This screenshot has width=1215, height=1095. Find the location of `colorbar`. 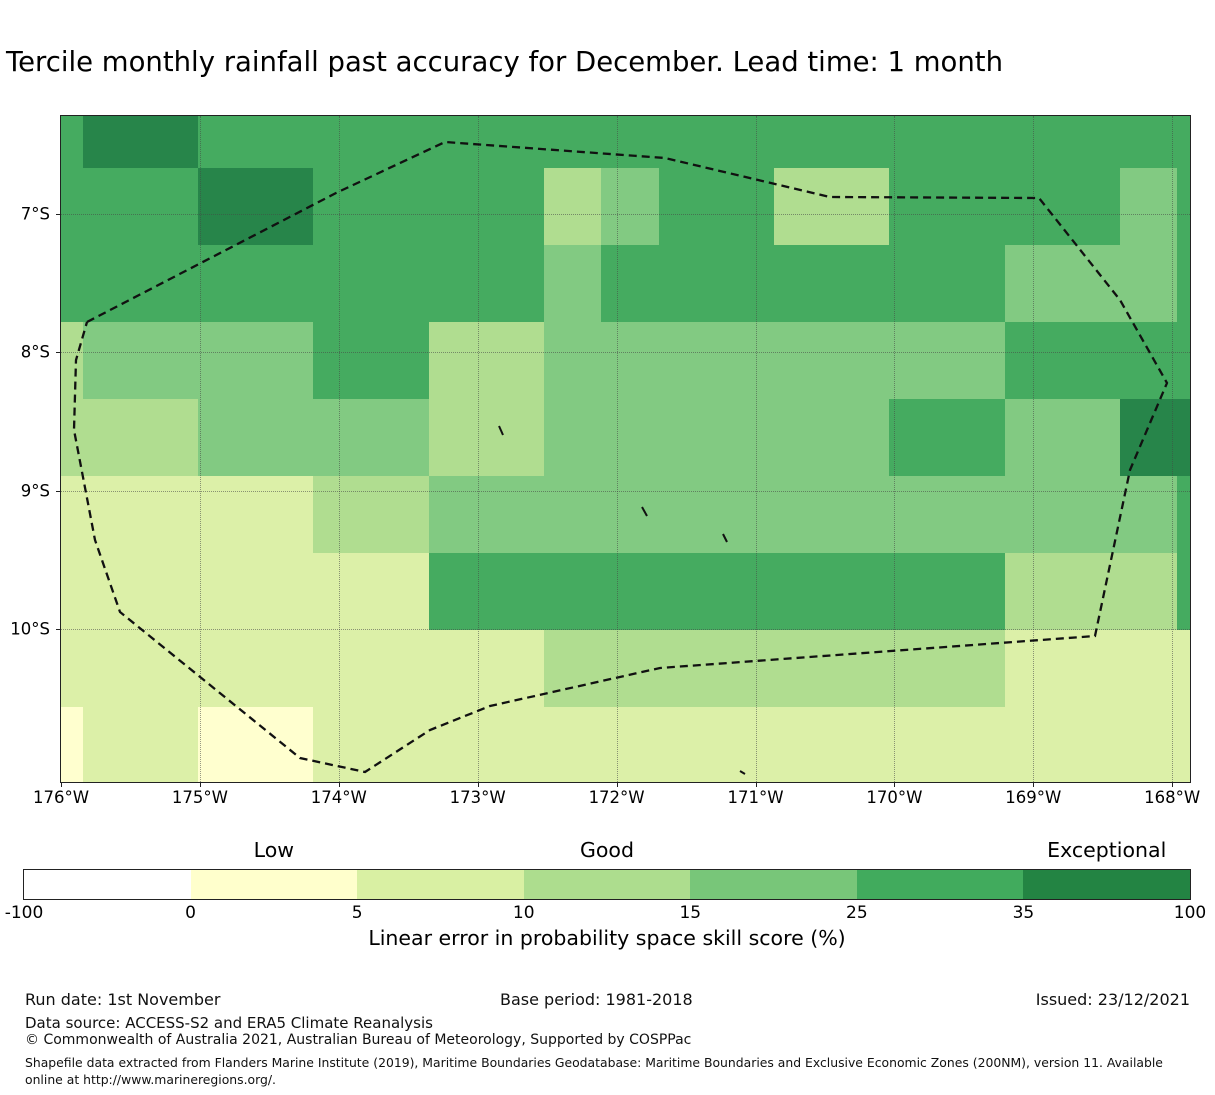

colorbar is located at coordinates (607, 884).